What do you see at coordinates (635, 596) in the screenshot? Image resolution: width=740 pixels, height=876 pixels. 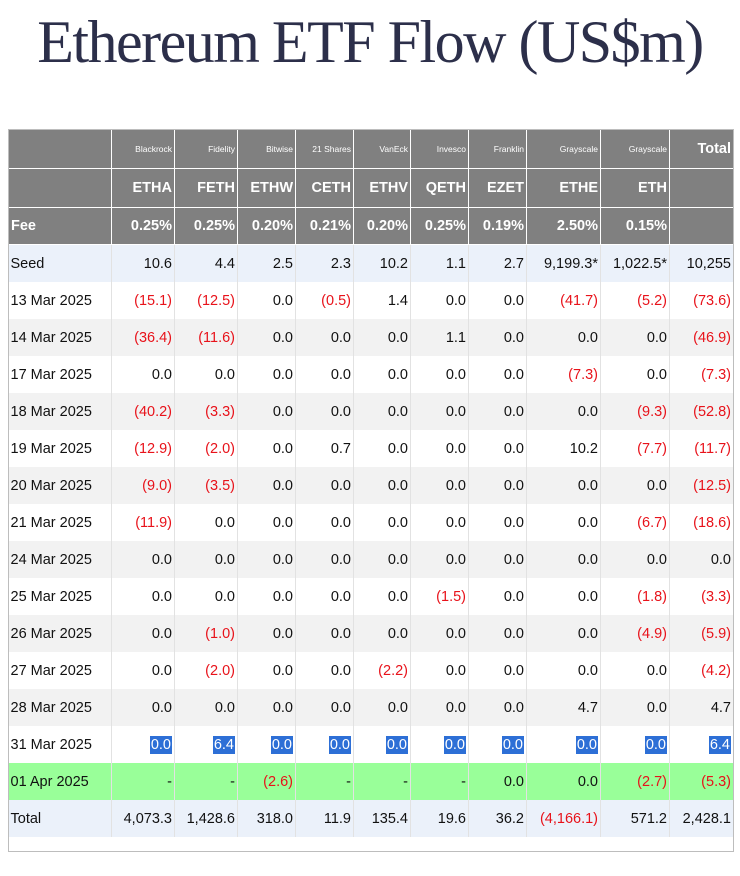 I see `flow-value: (1.8)` at bounding box center [635, 596].